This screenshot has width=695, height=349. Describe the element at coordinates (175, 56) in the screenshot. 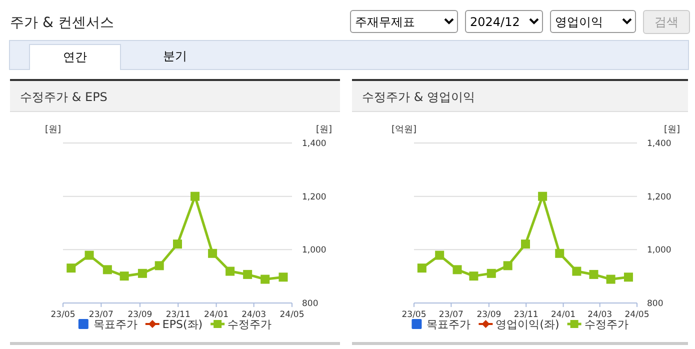

I see `text: 분기` at that location.